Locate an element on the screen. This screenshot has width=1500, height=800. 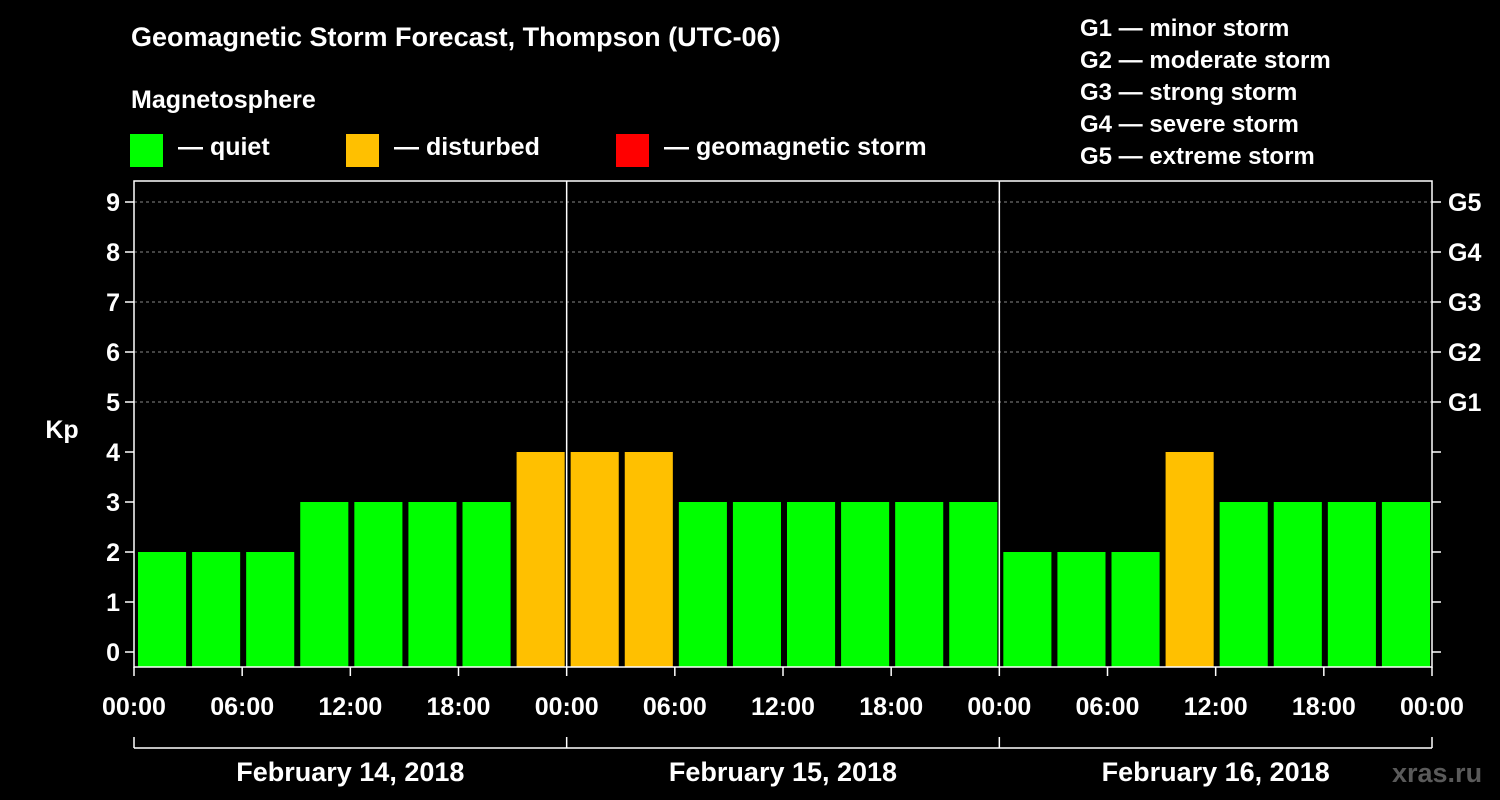
right-axis-label-g1: G1 is located at coordinates (1464, 403).